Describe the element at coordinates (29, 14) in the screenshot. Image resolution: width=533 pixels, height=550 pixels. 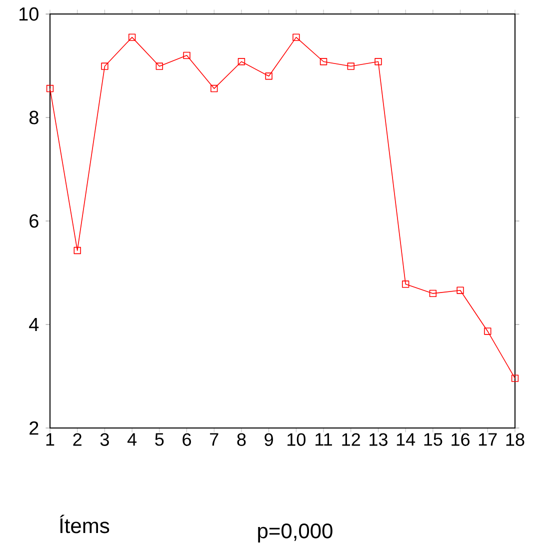
I see `y-tick-label: 10` at that location.